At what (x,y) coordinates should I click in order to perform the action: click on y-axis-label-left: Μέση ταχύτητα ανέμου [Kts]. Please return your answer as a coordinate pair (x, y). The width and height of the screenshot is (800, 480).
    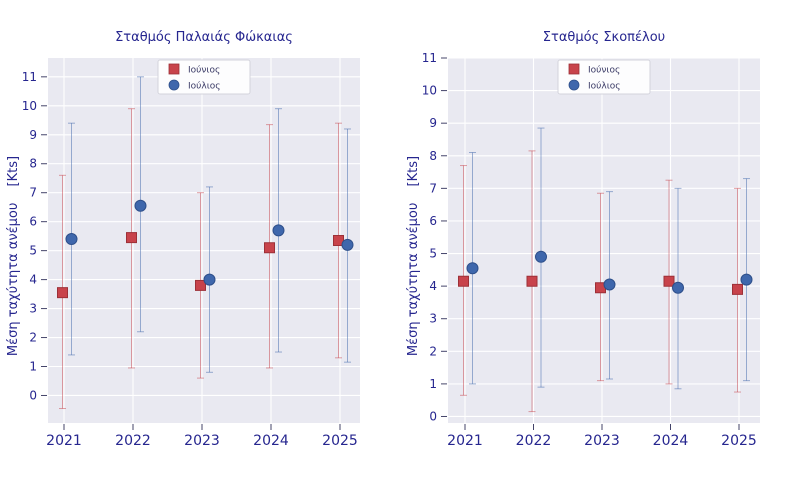
    Looking at the image, I should click on (14, 256).